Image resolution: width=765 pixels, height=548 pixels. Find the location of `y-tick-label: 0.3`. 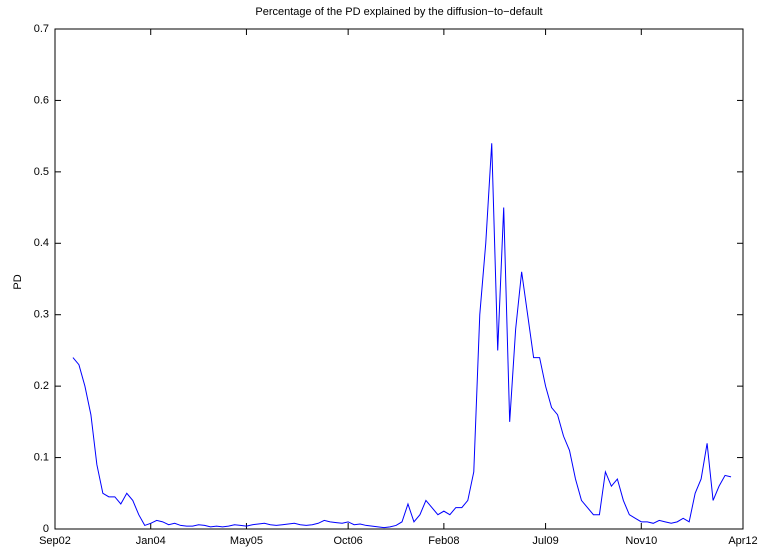

y-tick-label: 0.3 is located at coordinates (41, 315).